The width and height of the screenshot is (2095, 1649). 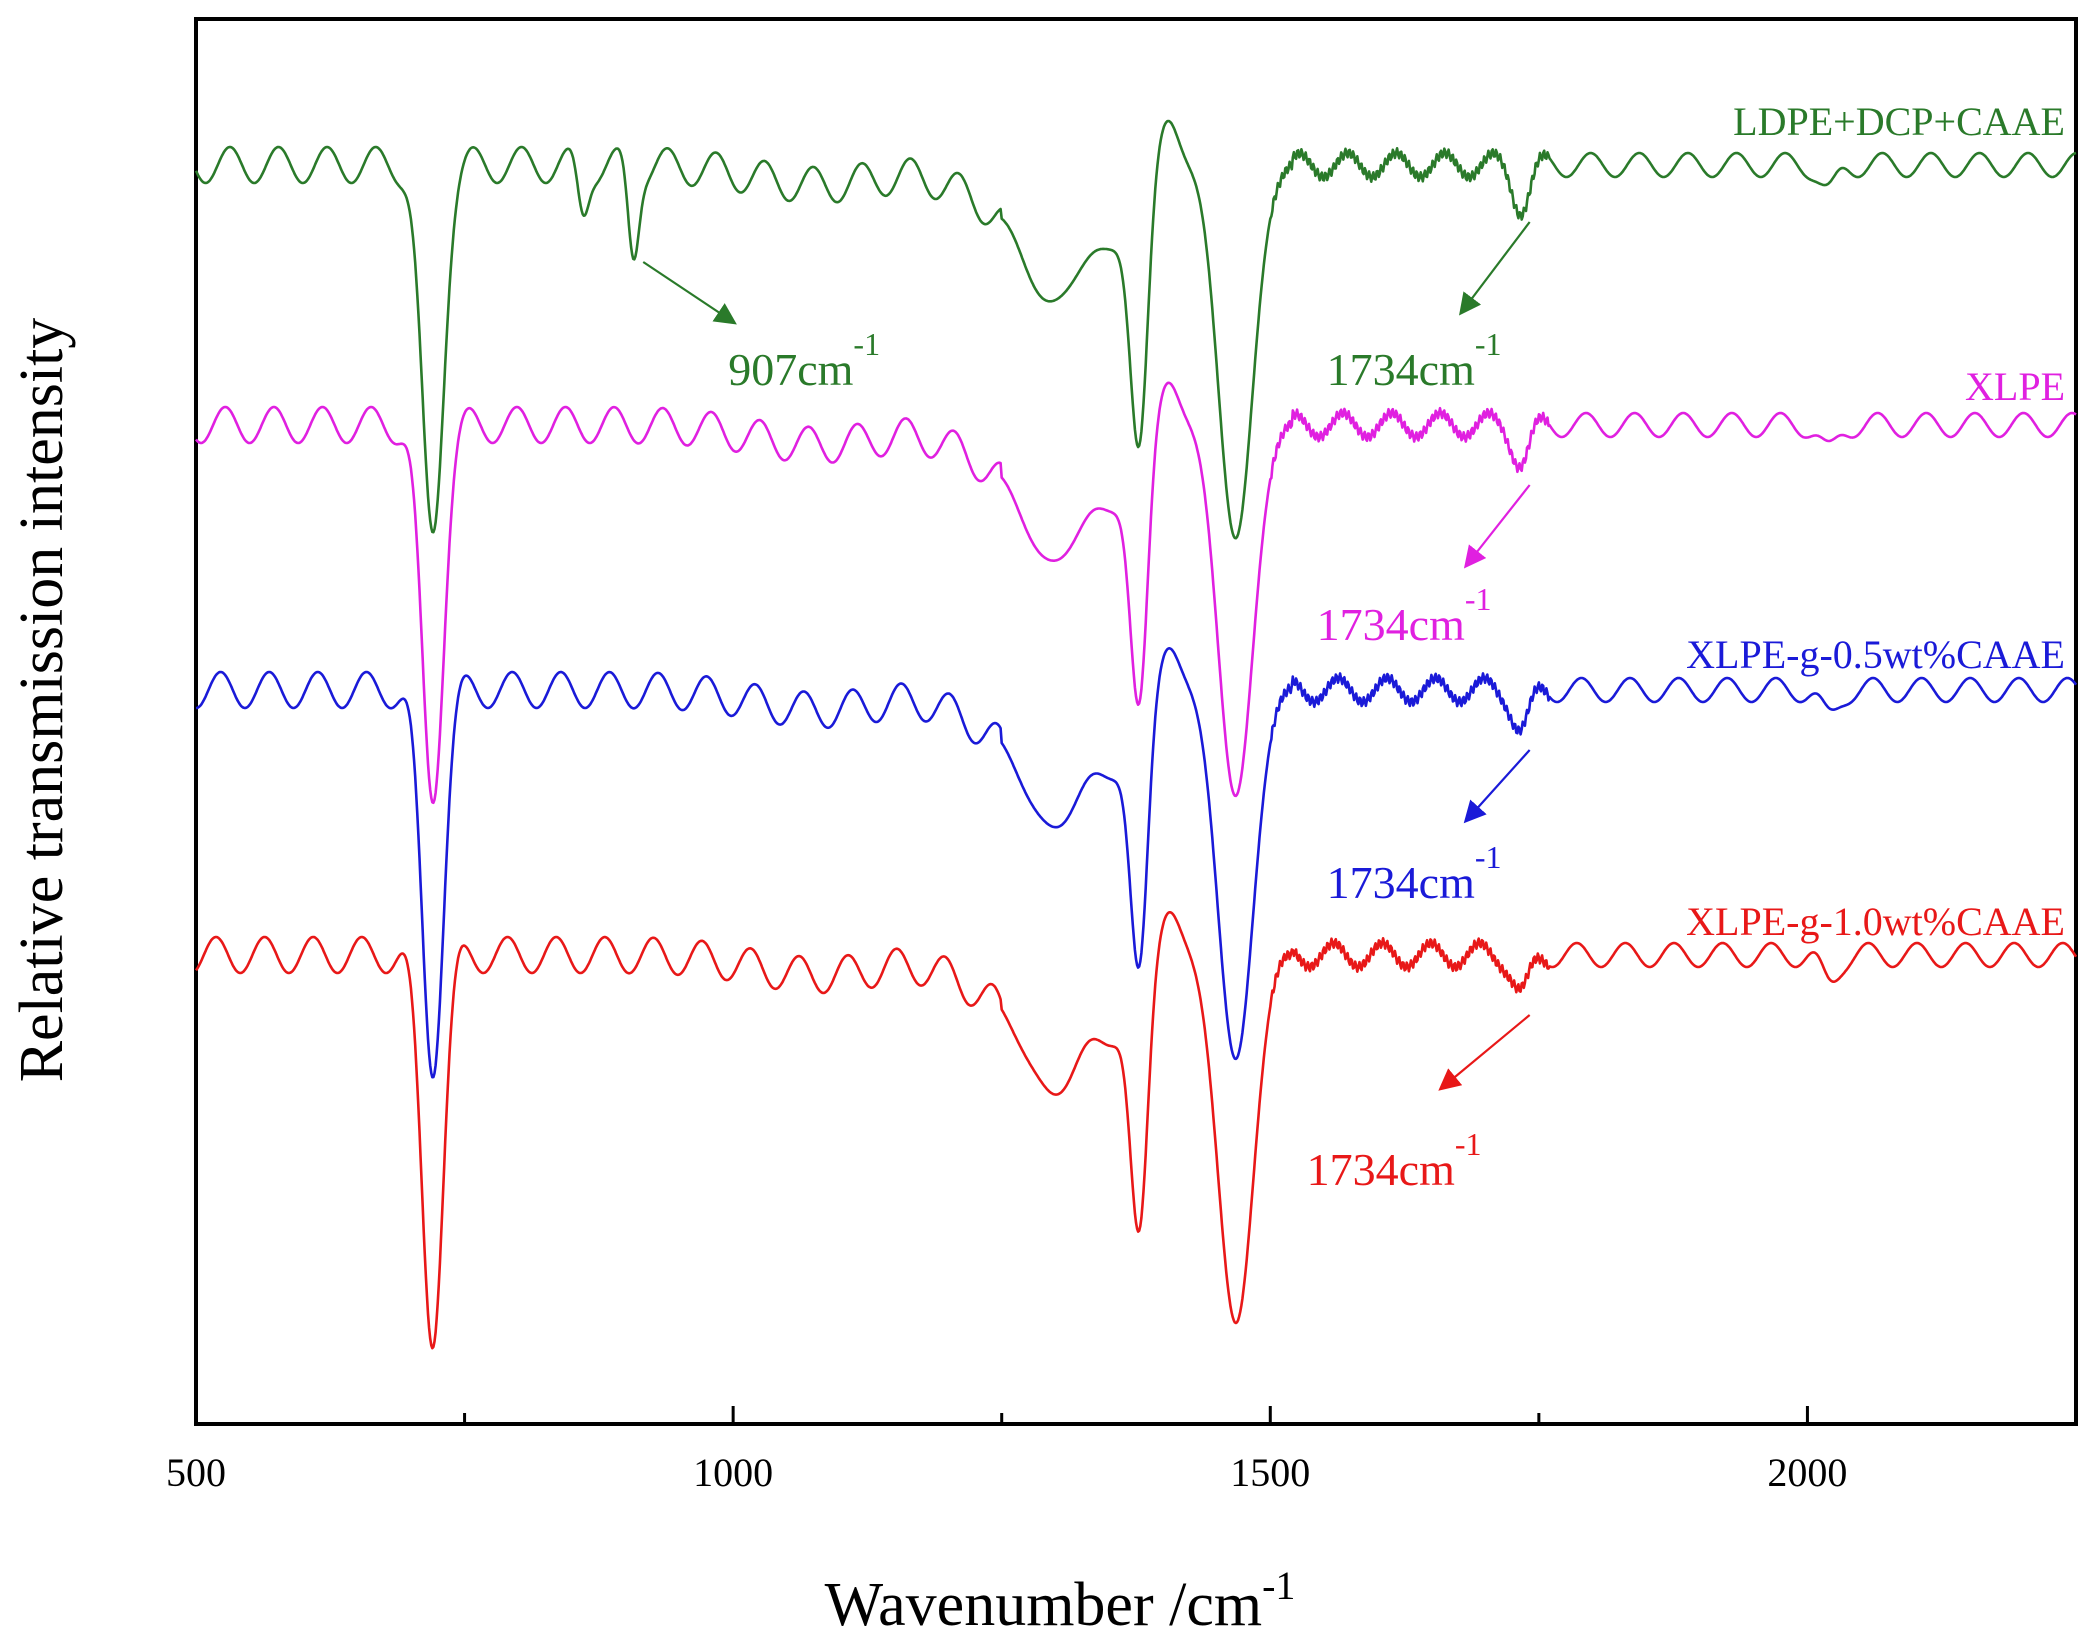 What do you see at coordinates (733, 1472) in the screenshot?
I see `x-tick-label: 1000` at bounding box center [733, 1472].